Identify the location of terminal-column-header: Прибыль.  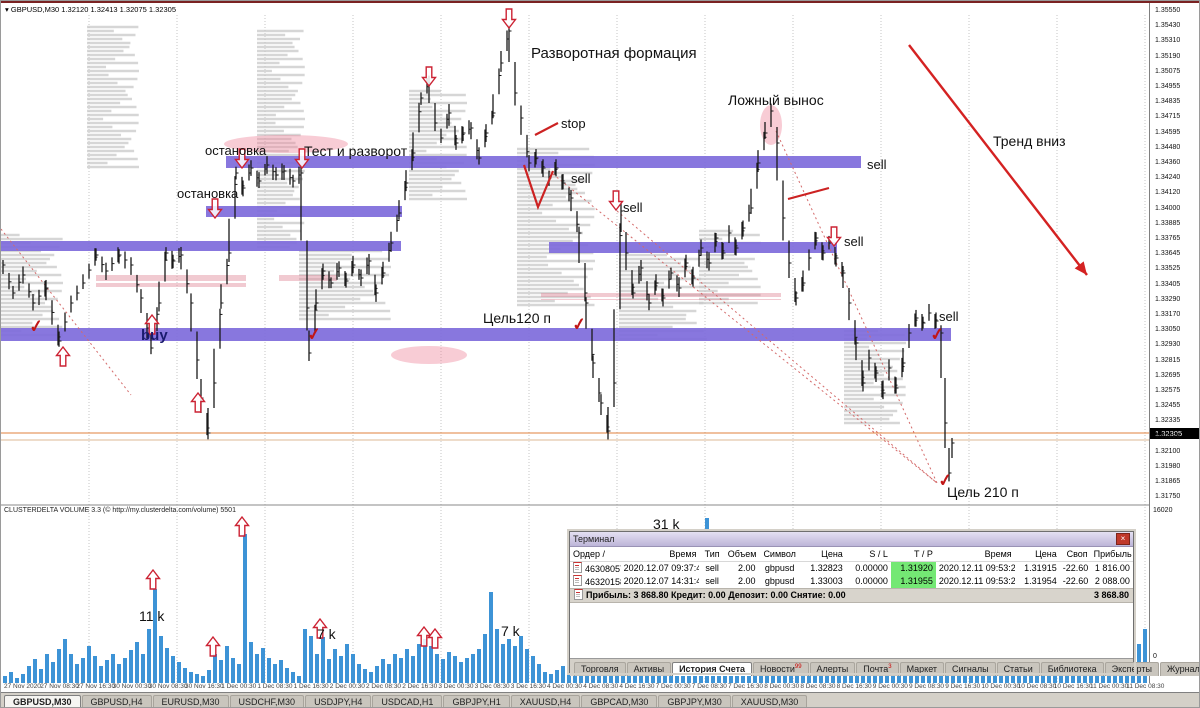
(1112, 554).